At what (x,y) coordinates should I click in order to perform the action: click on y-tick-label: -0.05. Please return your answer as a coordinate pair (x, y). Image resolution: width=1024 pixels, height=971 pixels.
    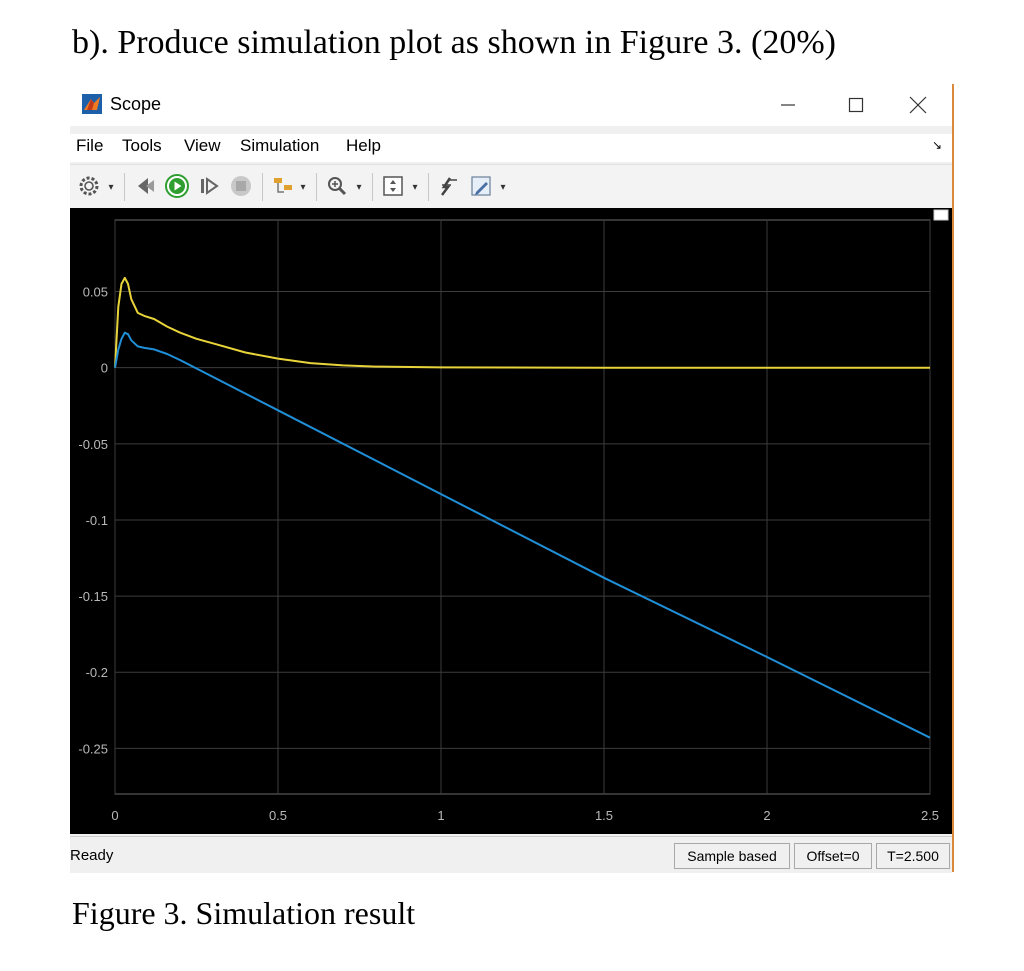
    Looking at the image, I should click on (93, 444).